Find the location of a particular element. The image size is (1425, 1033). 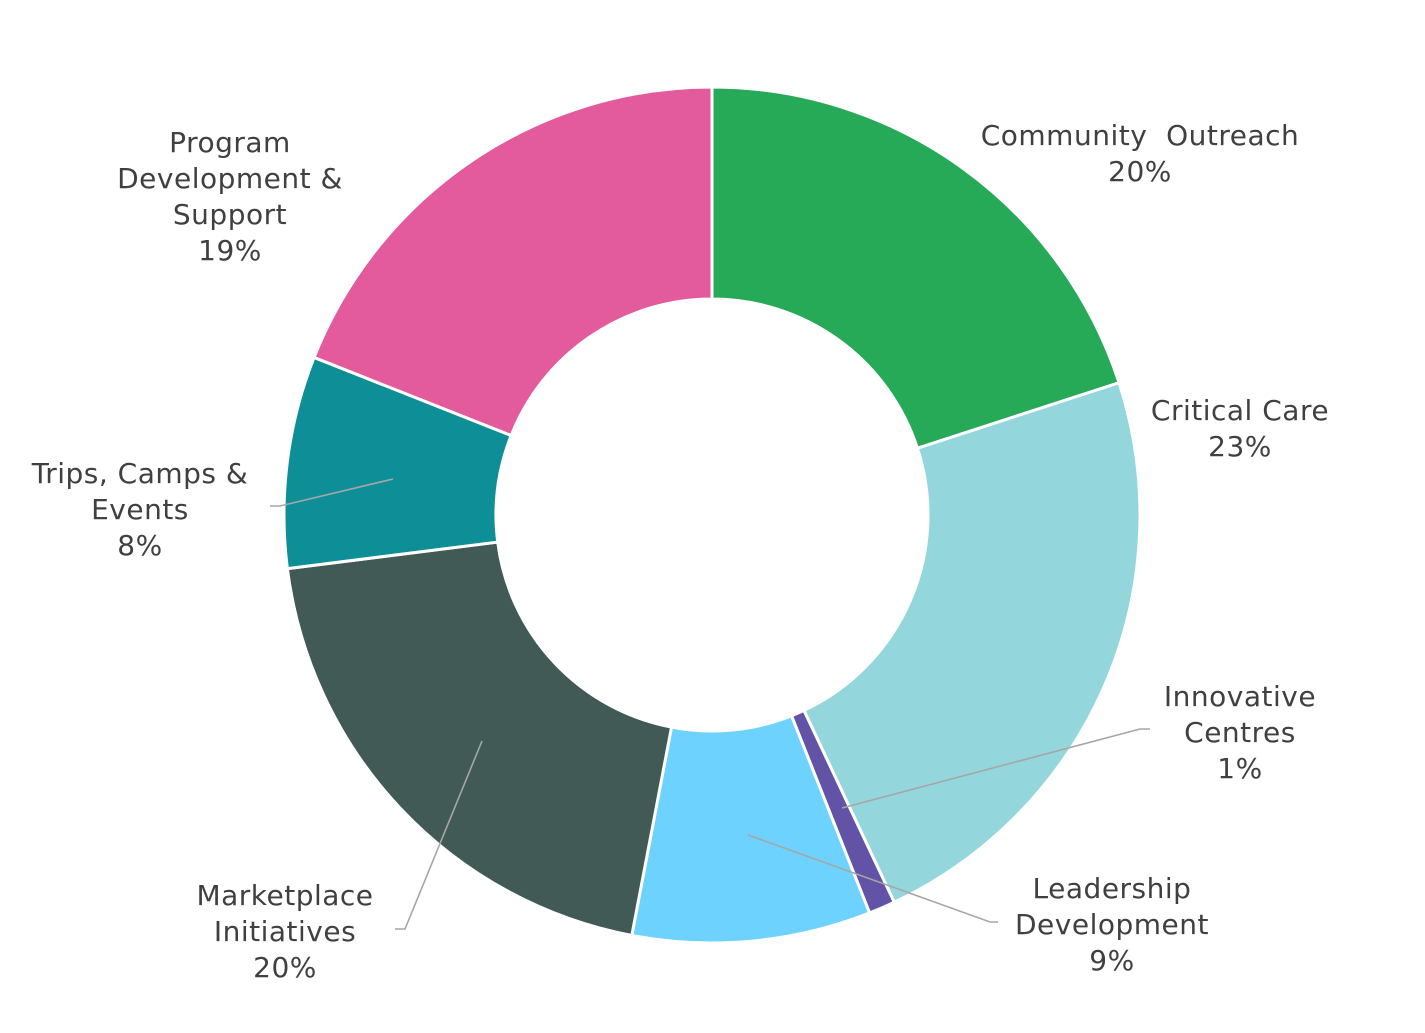

label-percent: 19% is located at coordinates (230, 250).